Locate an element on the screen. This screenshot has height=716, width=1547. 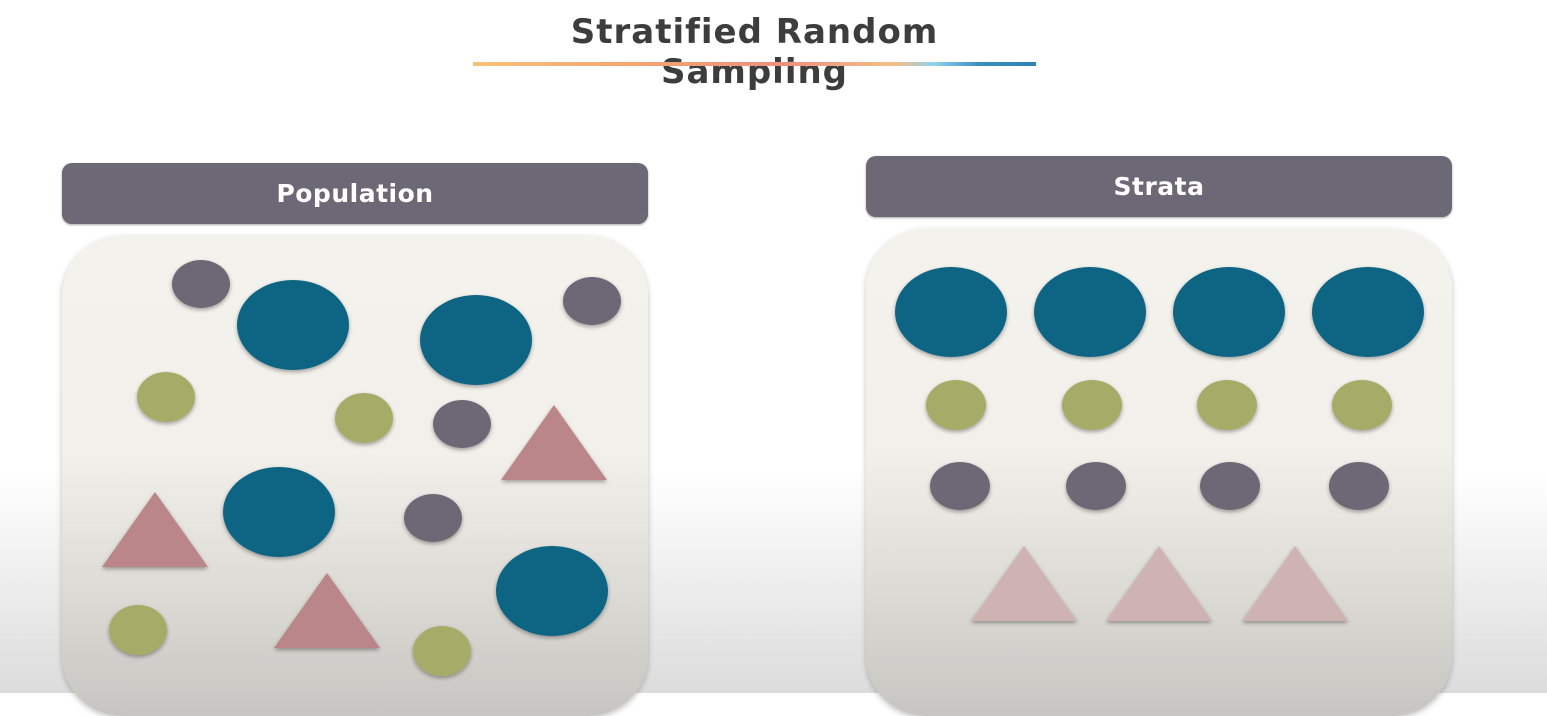
strata-header: Strata is located at coordinates (1159, 186).